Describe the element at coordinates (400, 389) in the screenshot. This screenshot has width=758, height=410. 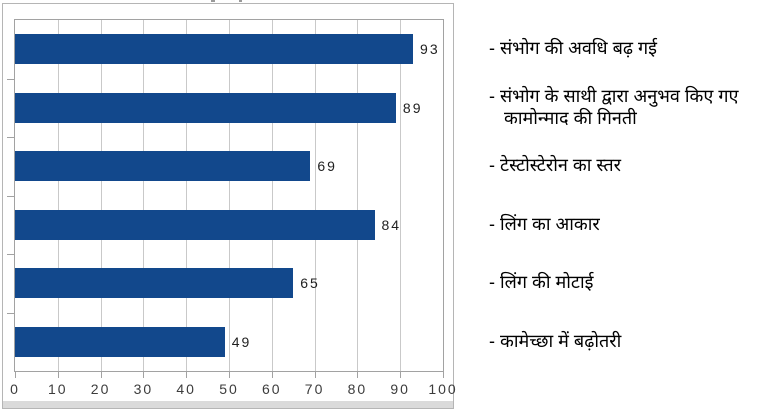
I see `x-axis-tick-label: 90` at that location.